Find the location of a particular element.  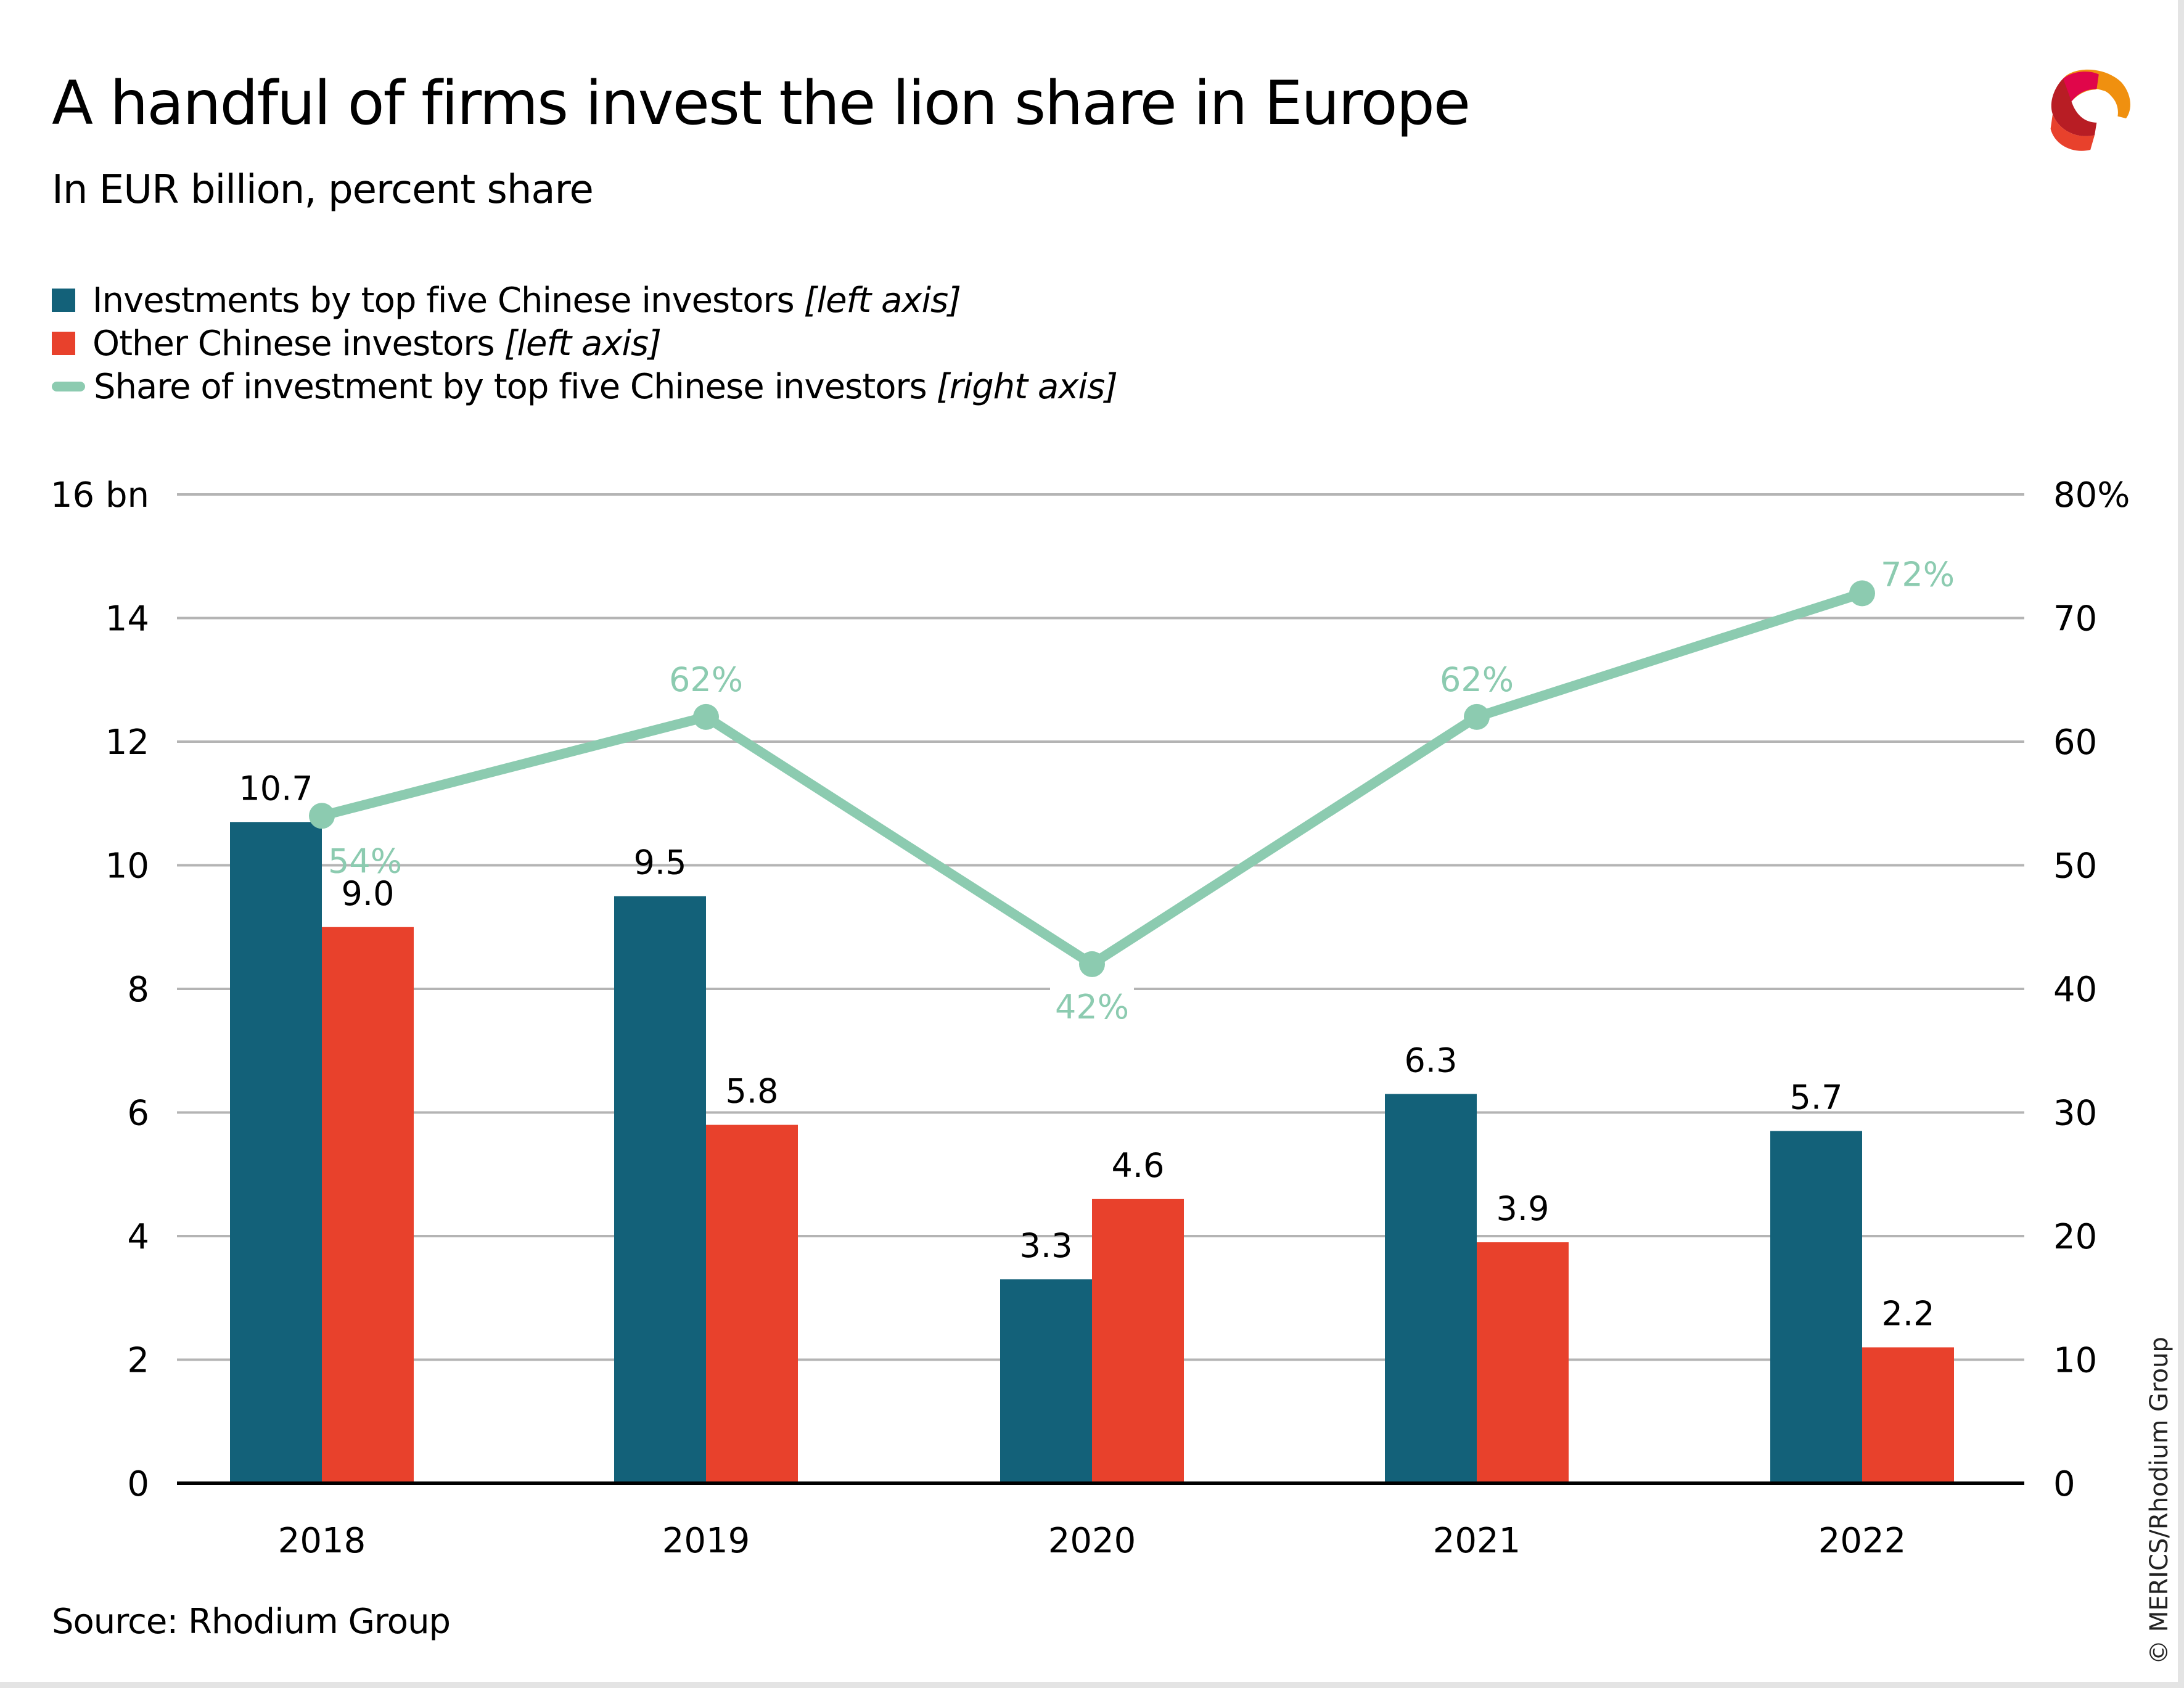

bar-value-label: 5.7 is located at coordinates (1816, 1097).